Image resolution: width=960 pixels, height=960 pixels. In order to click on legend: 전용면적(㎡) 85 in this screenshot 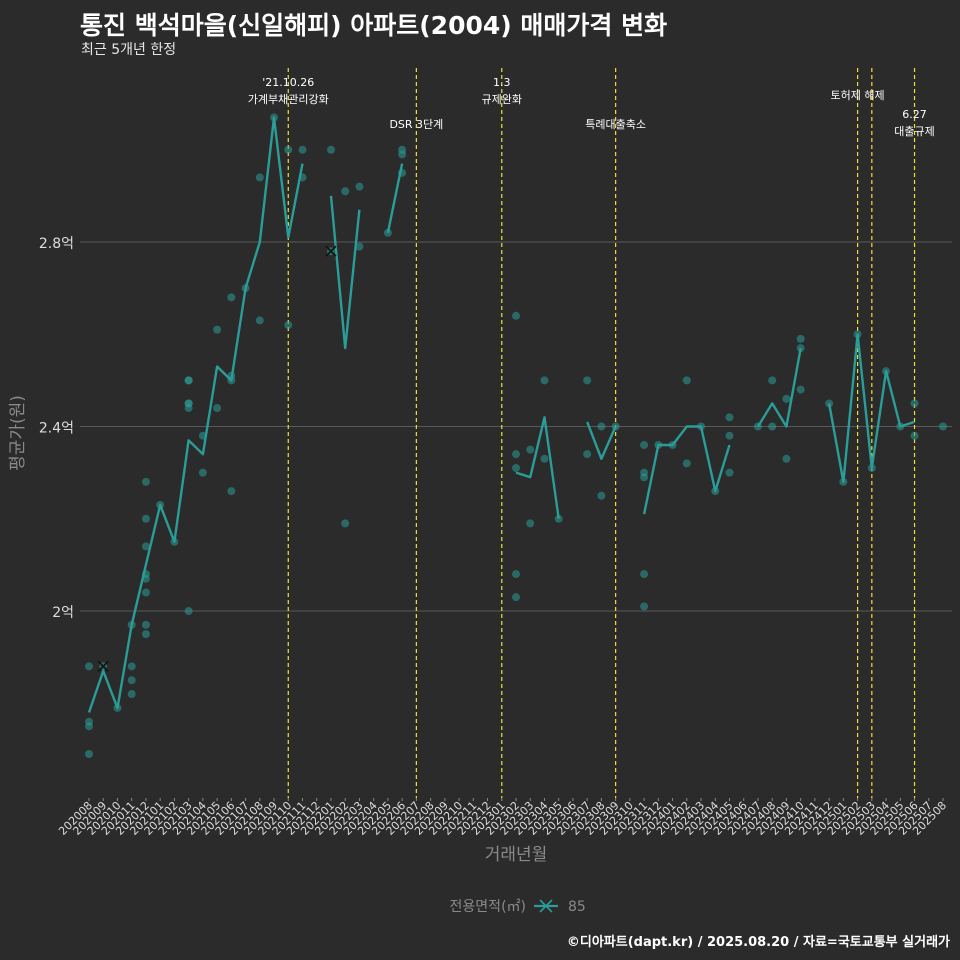, I will do `click(518, 907)`.